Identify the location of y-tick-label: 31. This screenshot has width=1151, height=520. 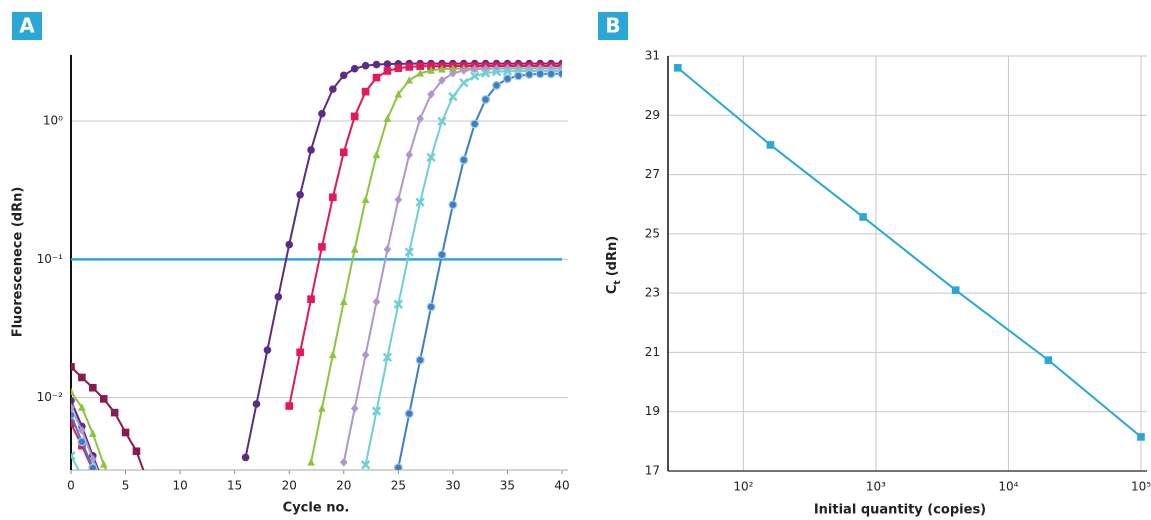
(652, 56).